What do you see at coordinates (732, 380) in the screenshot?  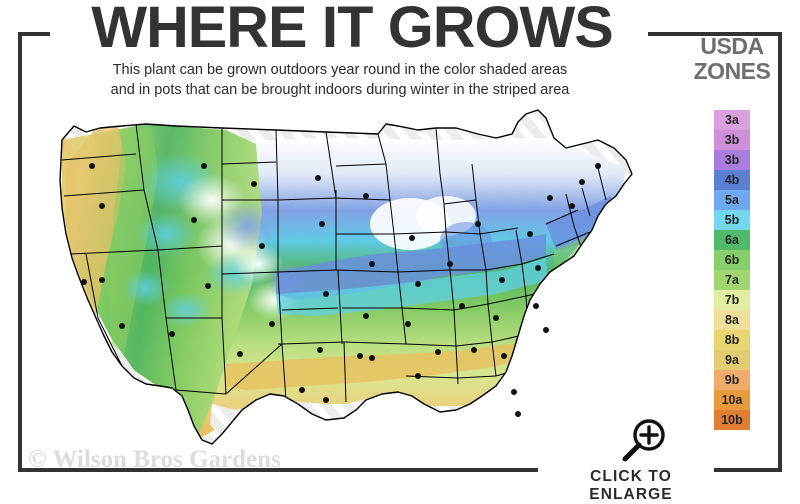 I see `legend-swatch-9b: 9b` at bounding box center [732, 380].